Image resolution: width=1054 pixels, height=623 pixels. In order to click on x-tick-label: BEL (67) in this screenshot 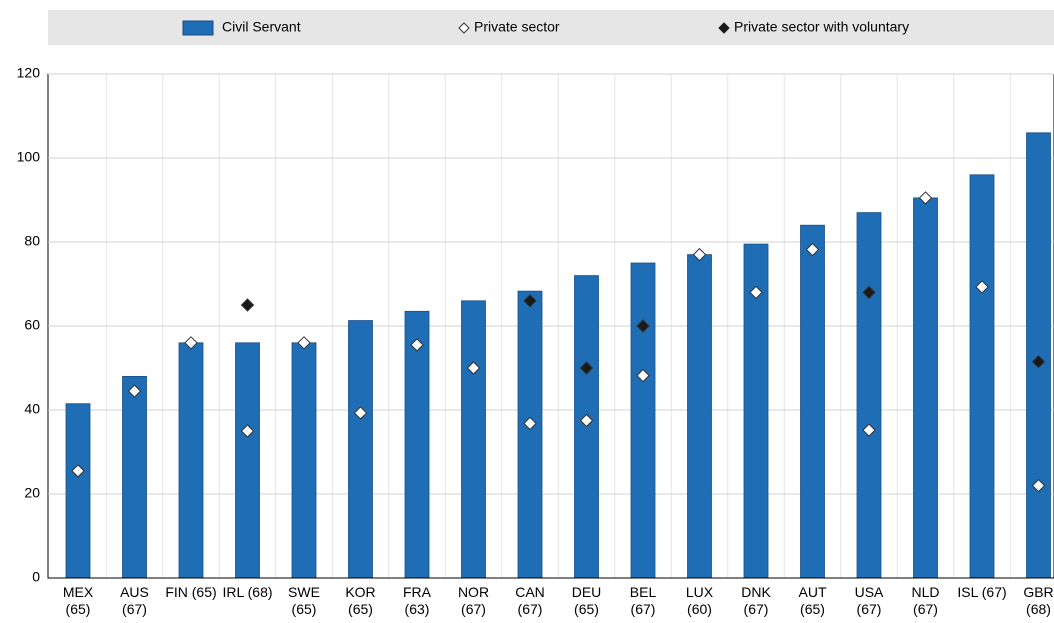, I will do `click(643, 600)`.